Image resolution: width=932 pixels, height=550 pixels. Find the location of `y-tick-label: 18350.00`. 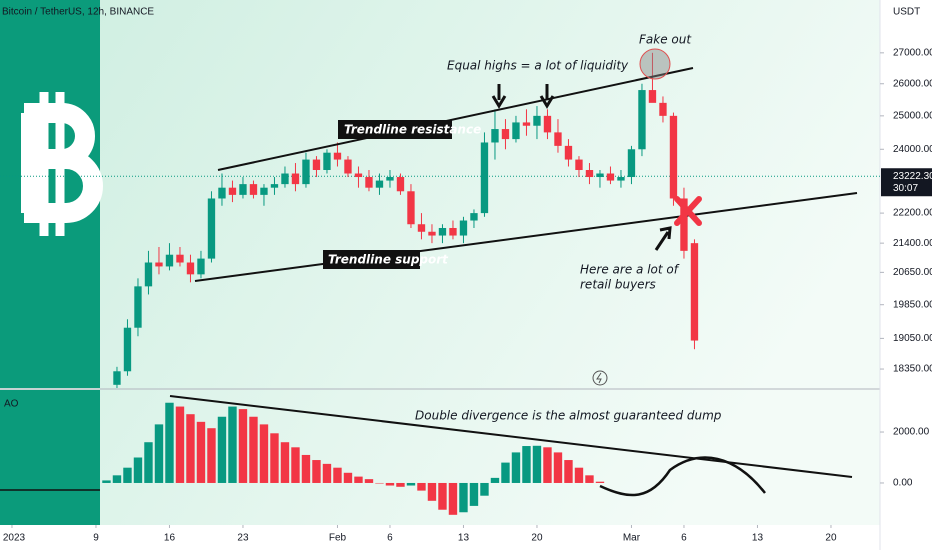

y-tick-label: 18350.00 is located at coordinates (912, 369).